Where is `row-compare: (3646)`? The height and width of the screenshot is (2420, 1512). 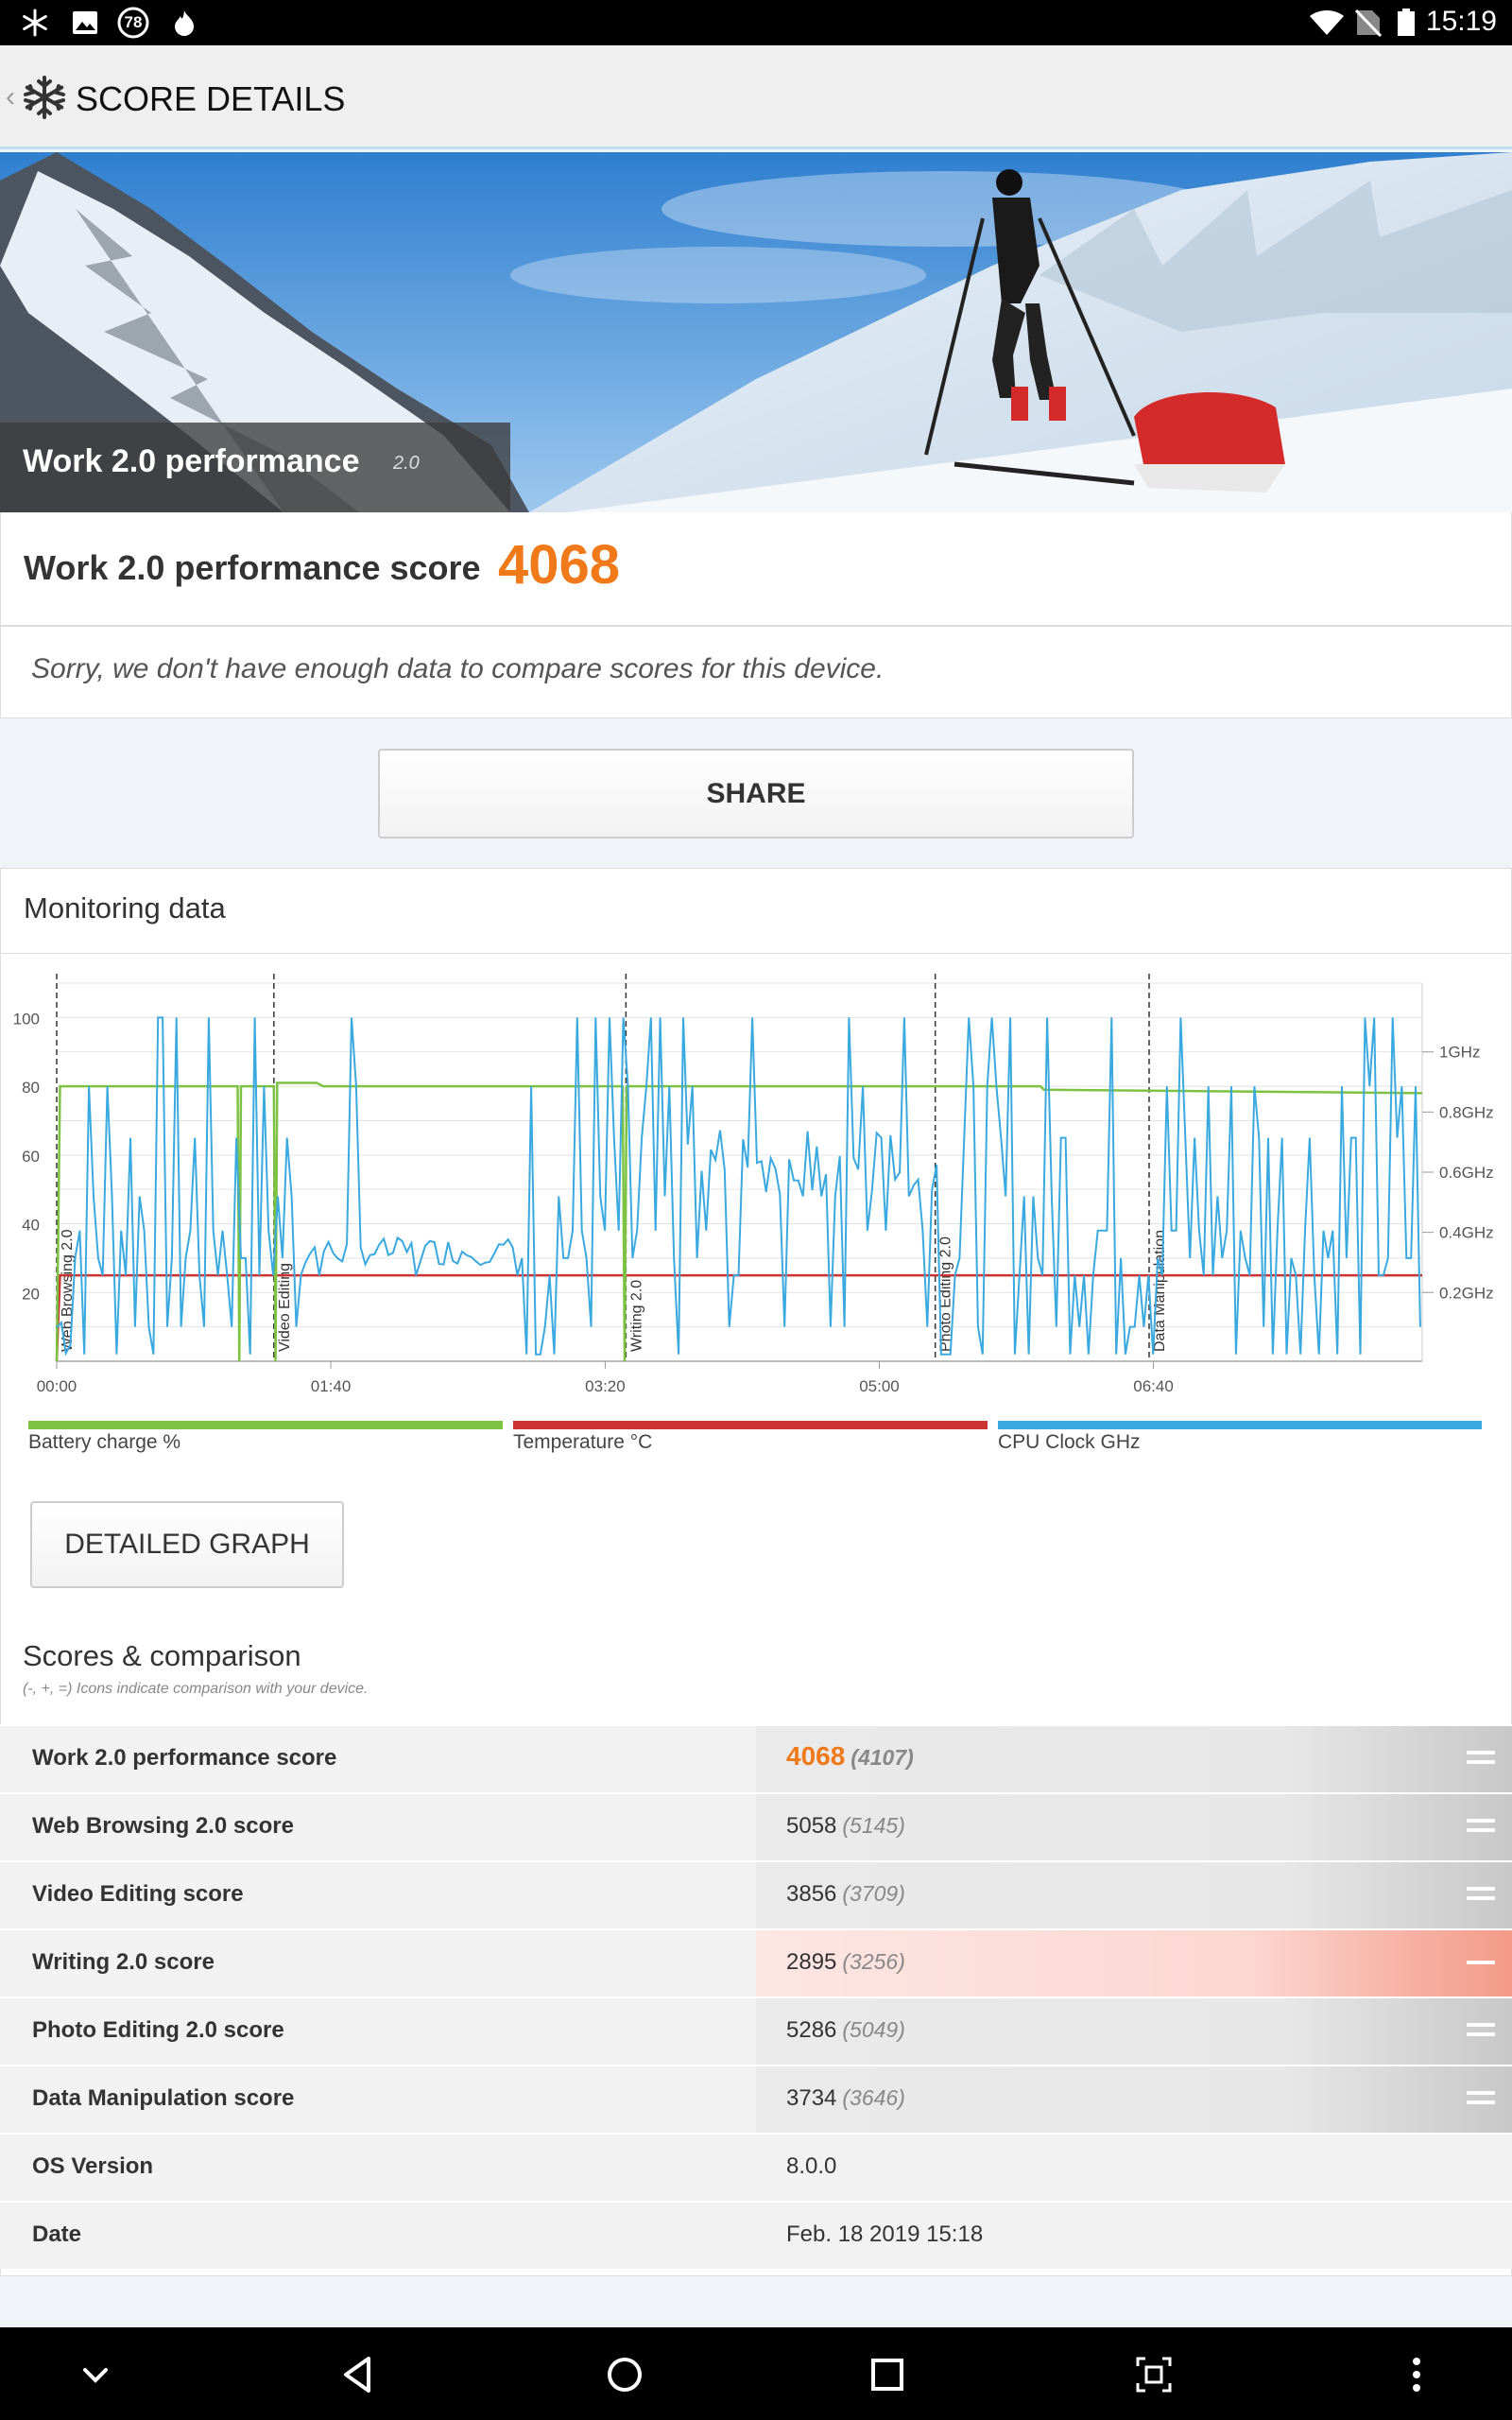
row-compare: (3646) is located at coordinates (873, 2097).